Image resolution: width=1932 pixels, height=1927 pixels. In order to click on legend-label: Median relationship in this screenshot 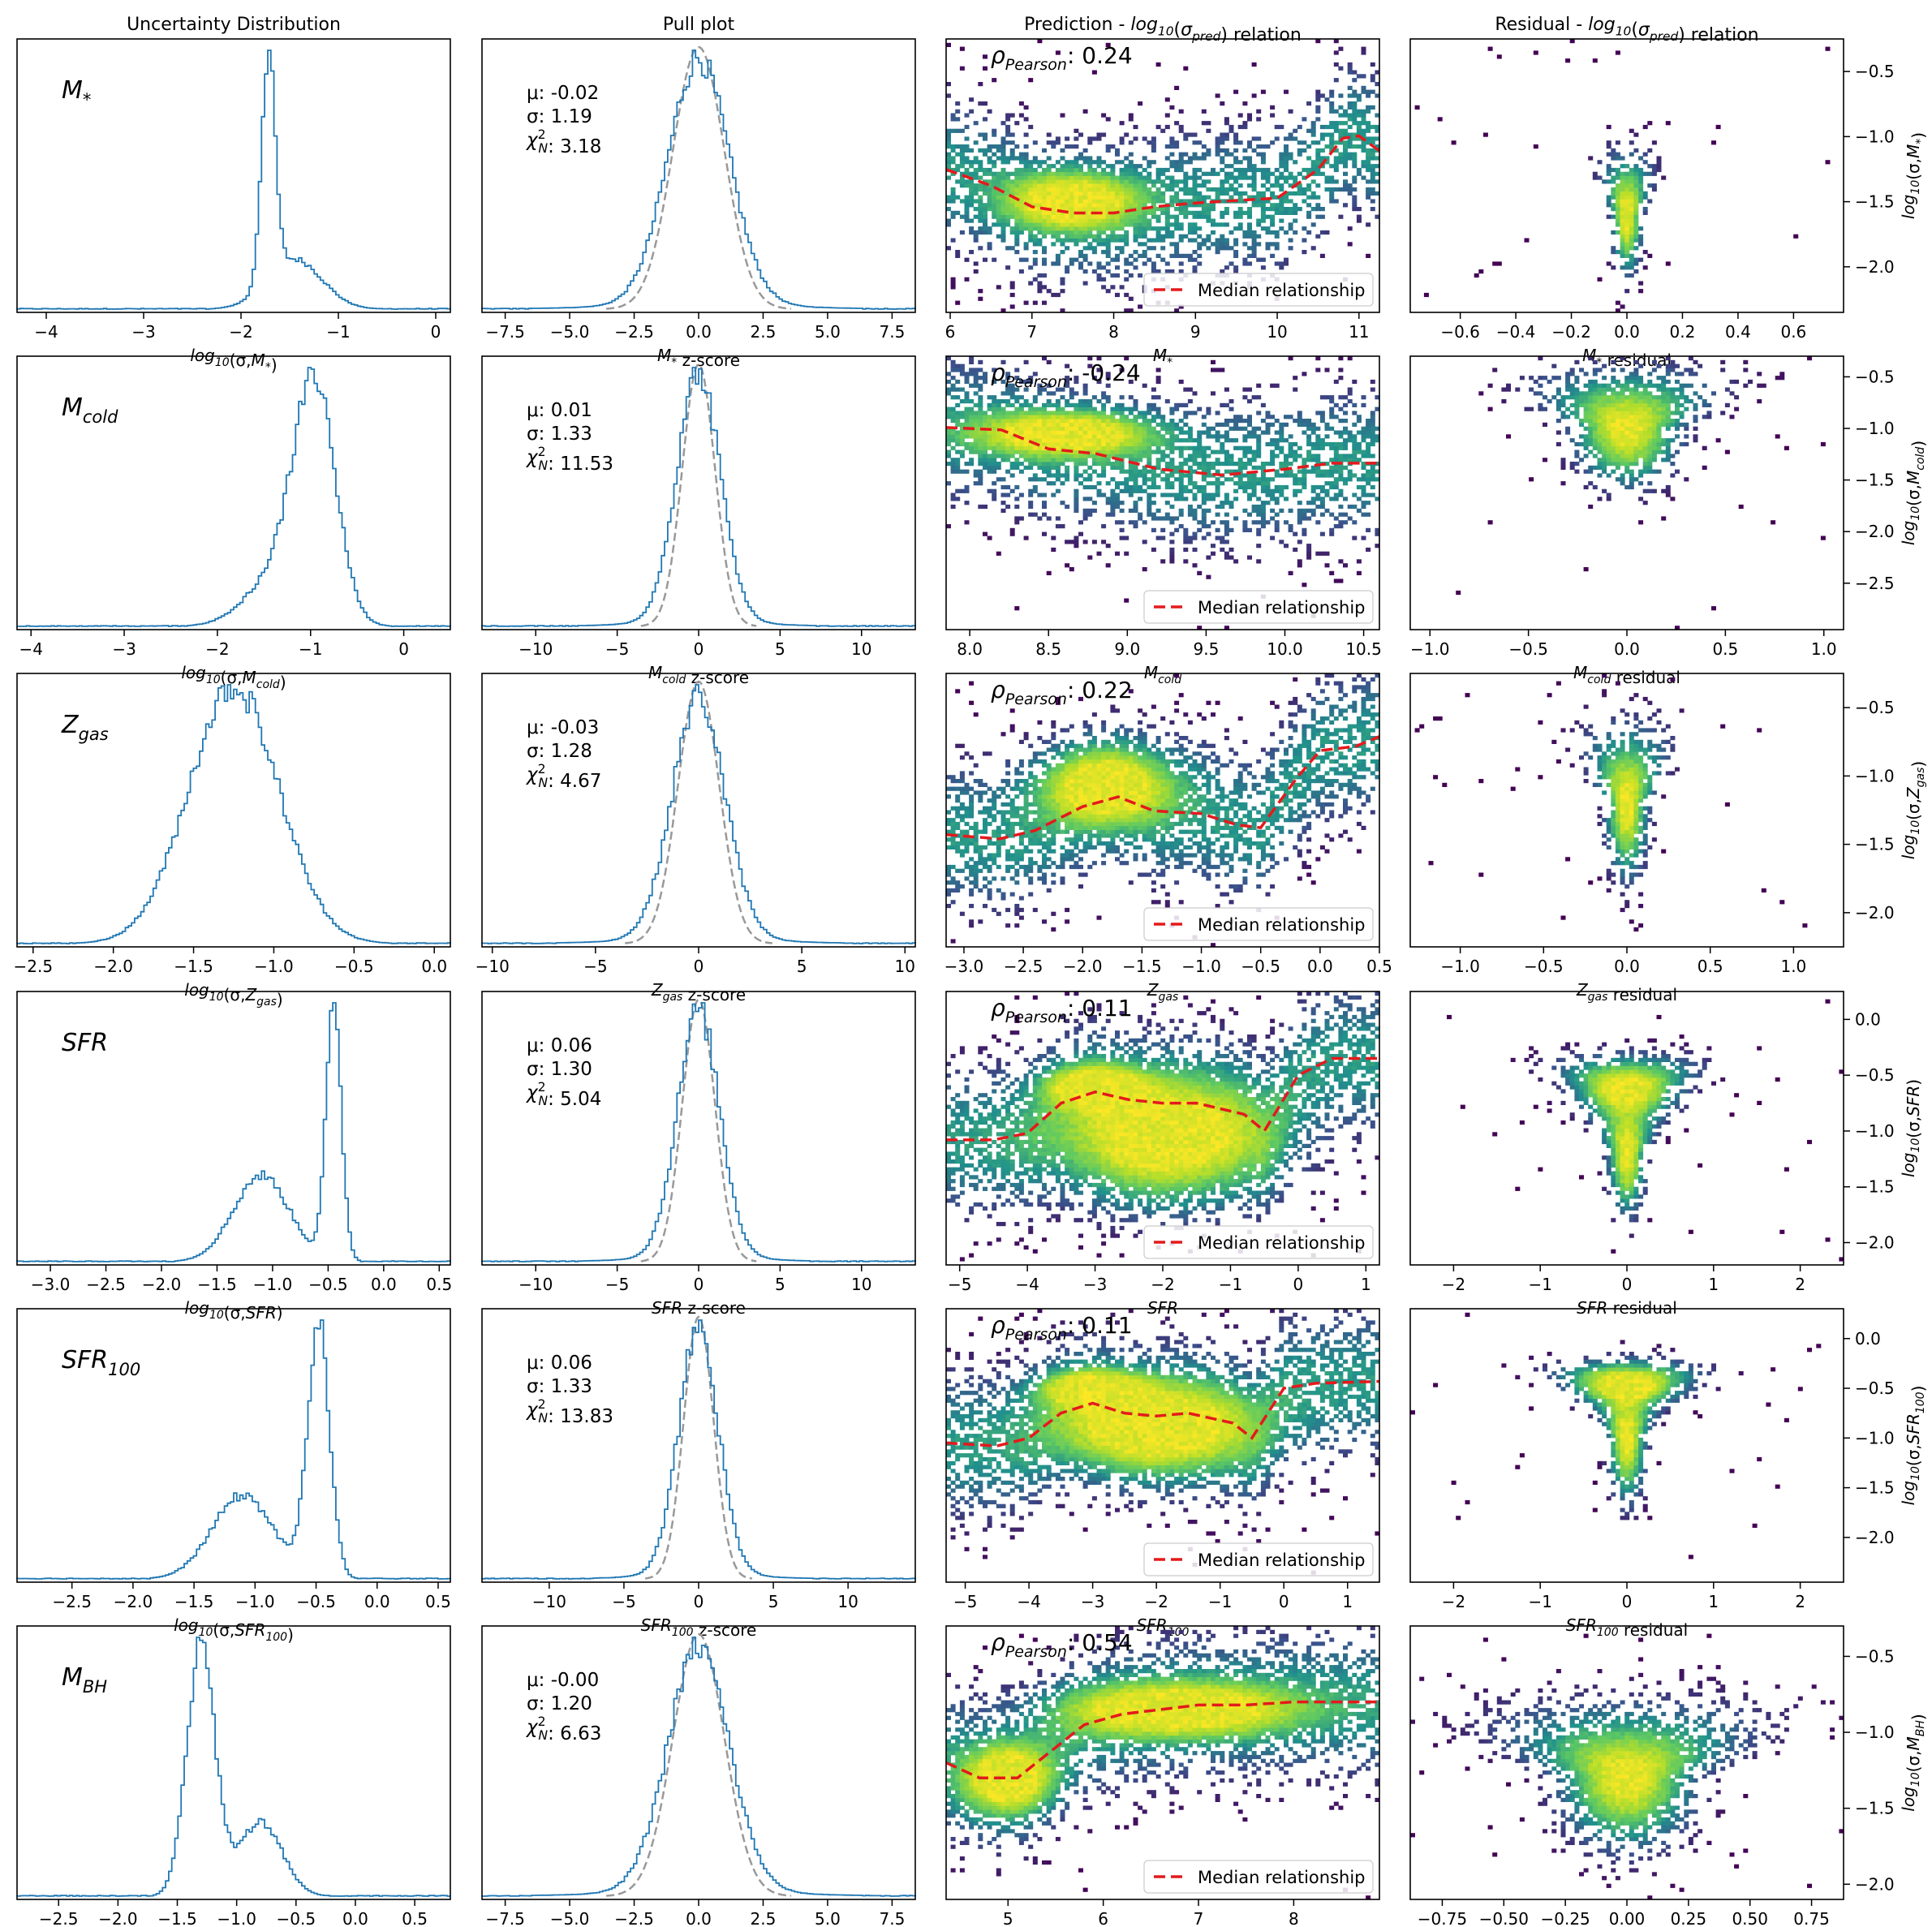, I will do `click(1282, 1878)`.